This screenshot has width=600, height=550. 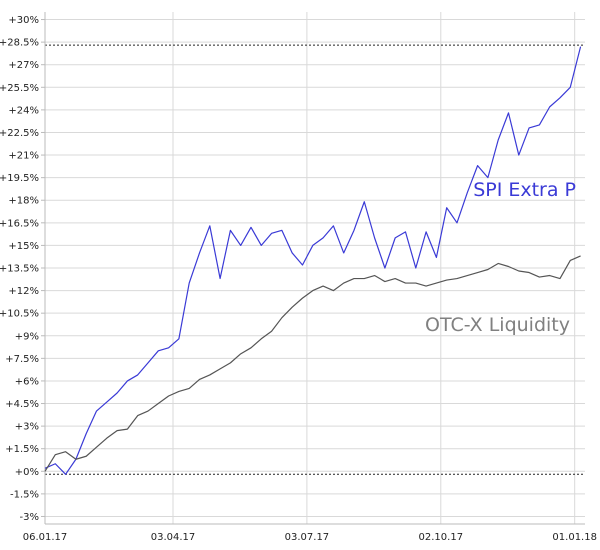 What do you see at coordinates (173, 537) in the screenshot?
I see `x-tick-label: 03.04.17` at bounding box center [173, 537].